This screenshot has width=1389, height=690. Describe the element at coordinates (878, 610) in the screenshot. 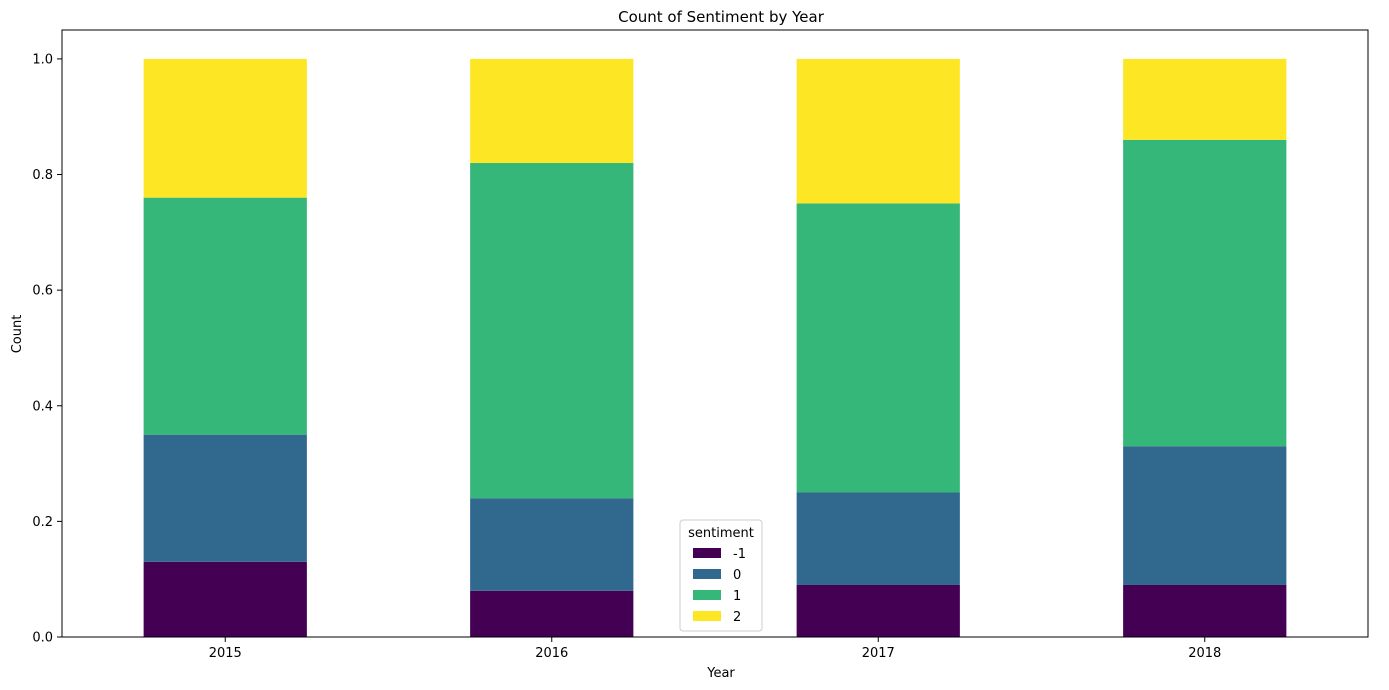

I see `bar-2017-sentiment--1` at that location.